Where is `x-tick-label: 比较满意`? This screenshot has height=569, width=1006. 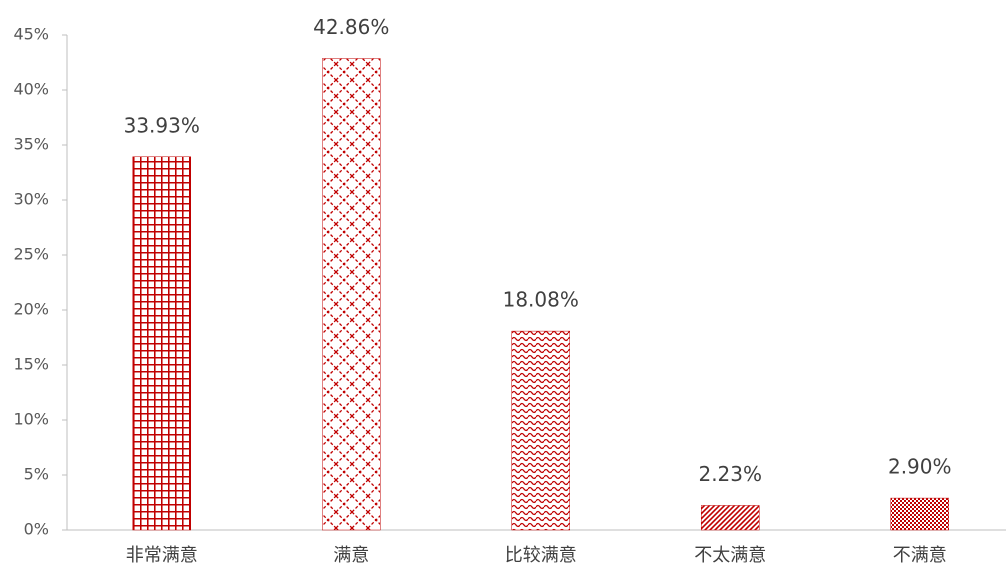
x-tick-label: 比较满意 is located at coordinates (541, 555).